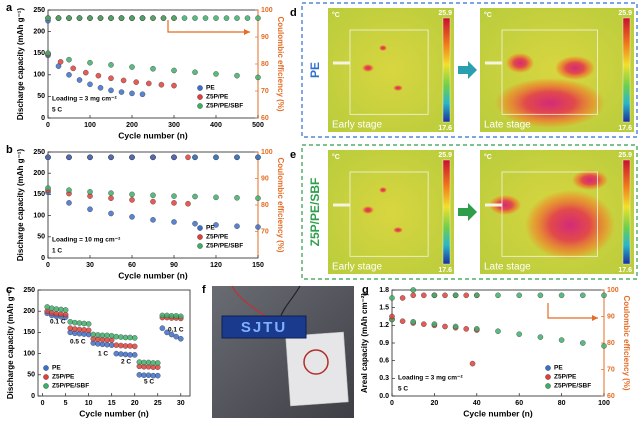  What do you see at coordinates (41, 96) in the screenshot?
I see `y-tick-label: 50` at bounding box center [41, 96].